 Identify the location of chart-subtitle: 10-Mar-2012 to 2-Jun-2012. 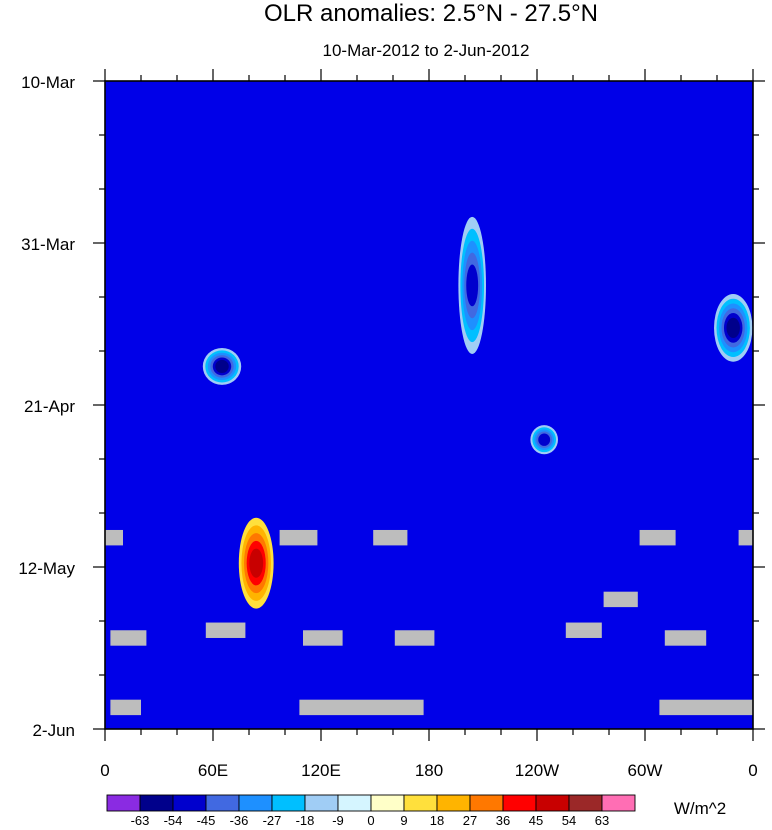
(426, 50).